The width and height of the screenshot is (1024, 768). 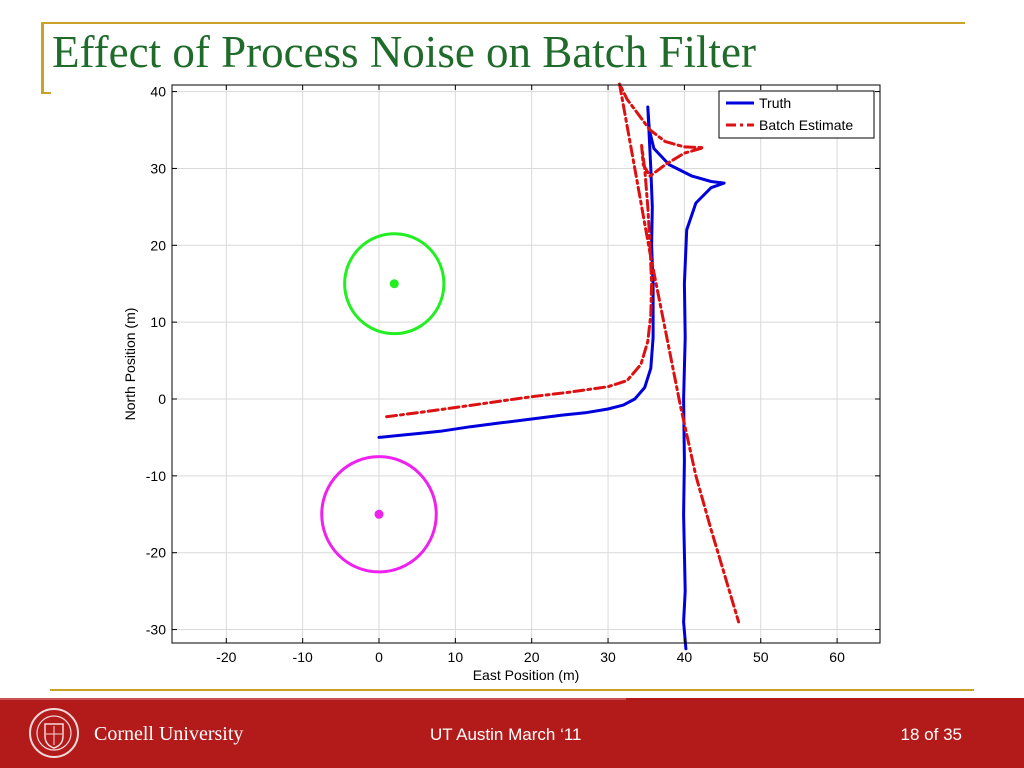 I want to click on footer-event: UT Austin March ‘11, so click(x=506, y=734).